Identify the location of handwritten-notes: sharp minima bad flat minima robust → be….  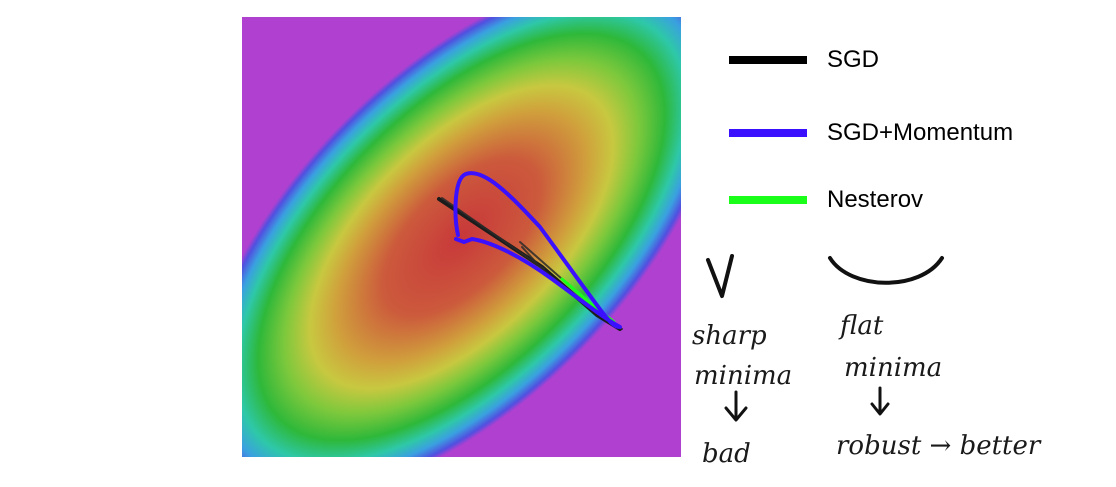
(867, 361).